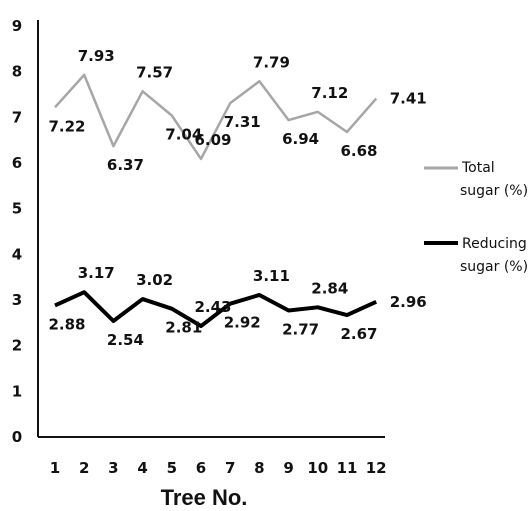 The image size is (529, 511). Describe the element at coordinates (96, 273) in the screenshot. I see `data-label: 3.17` at that location.